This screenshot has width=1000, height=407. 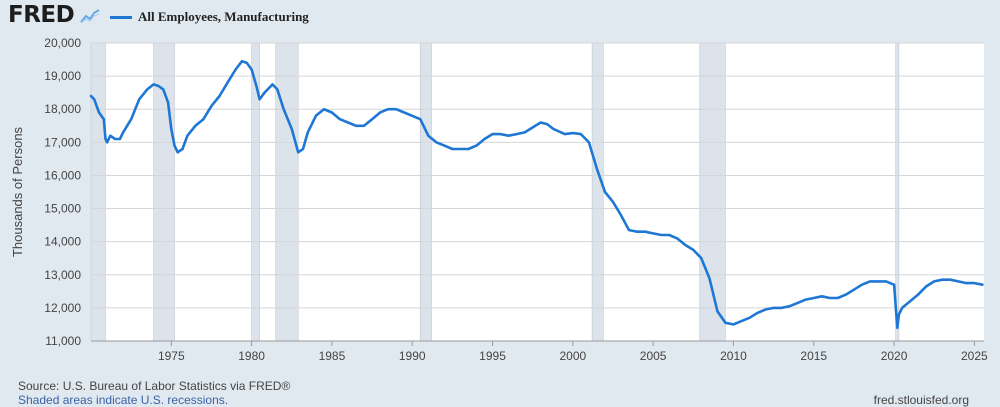 What do you see at coordinates (123, 400) in the screenshot?
I see `recession-note: Shaded areas indicate U.S. recessions.` at bounding box center [123, 400].